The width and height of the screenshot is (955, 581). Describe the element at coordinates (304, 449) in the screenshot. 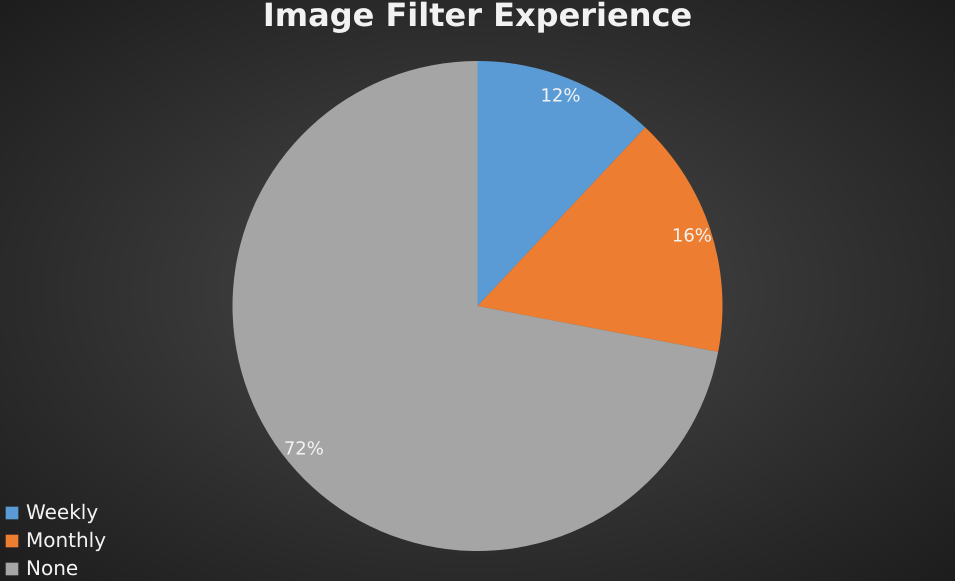

I see `data-label: 72%` at that location.